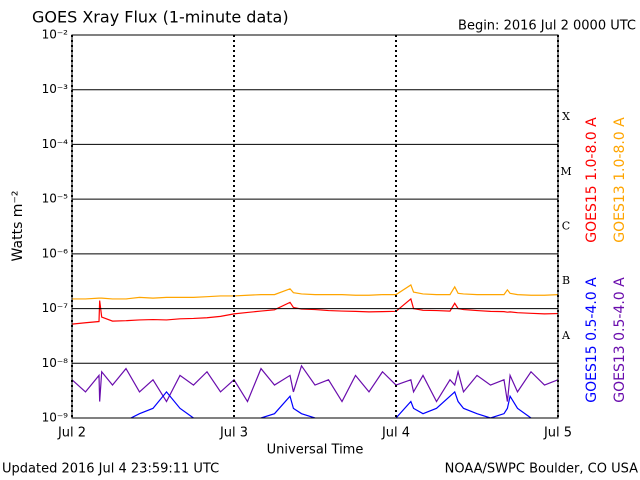  Describe the element at coordinates (541, 469) in the screenshot. I see `footer-right: NOAA/SWPC Boulder, CO USA` at that location.